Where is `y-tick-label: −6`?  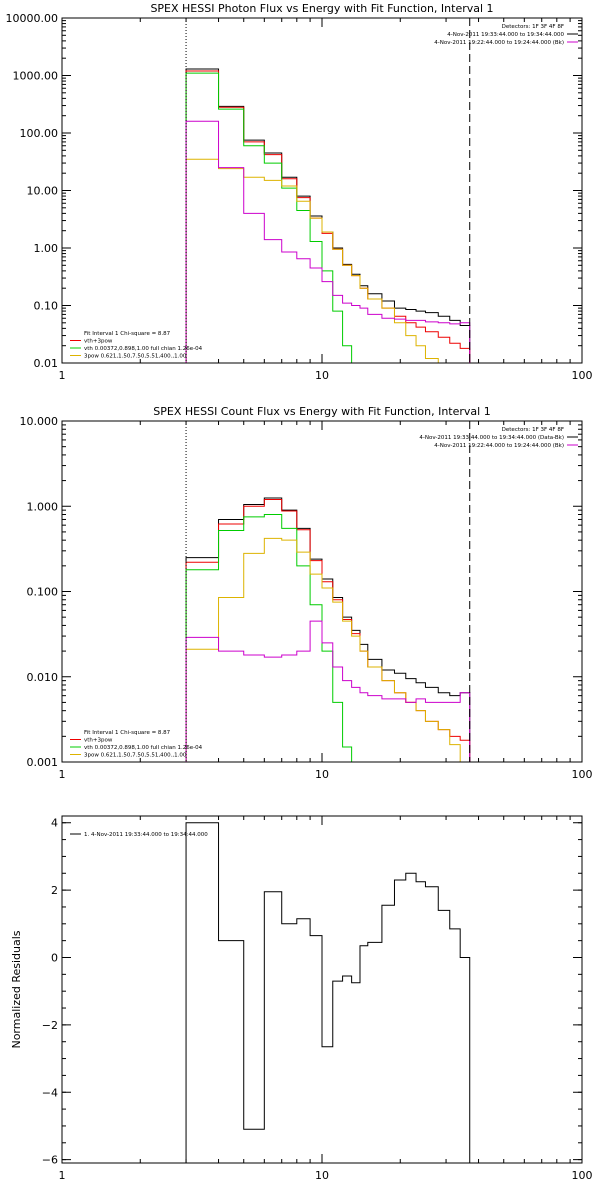 y-tick-label: −6 is located at coordinates (50, 1160).